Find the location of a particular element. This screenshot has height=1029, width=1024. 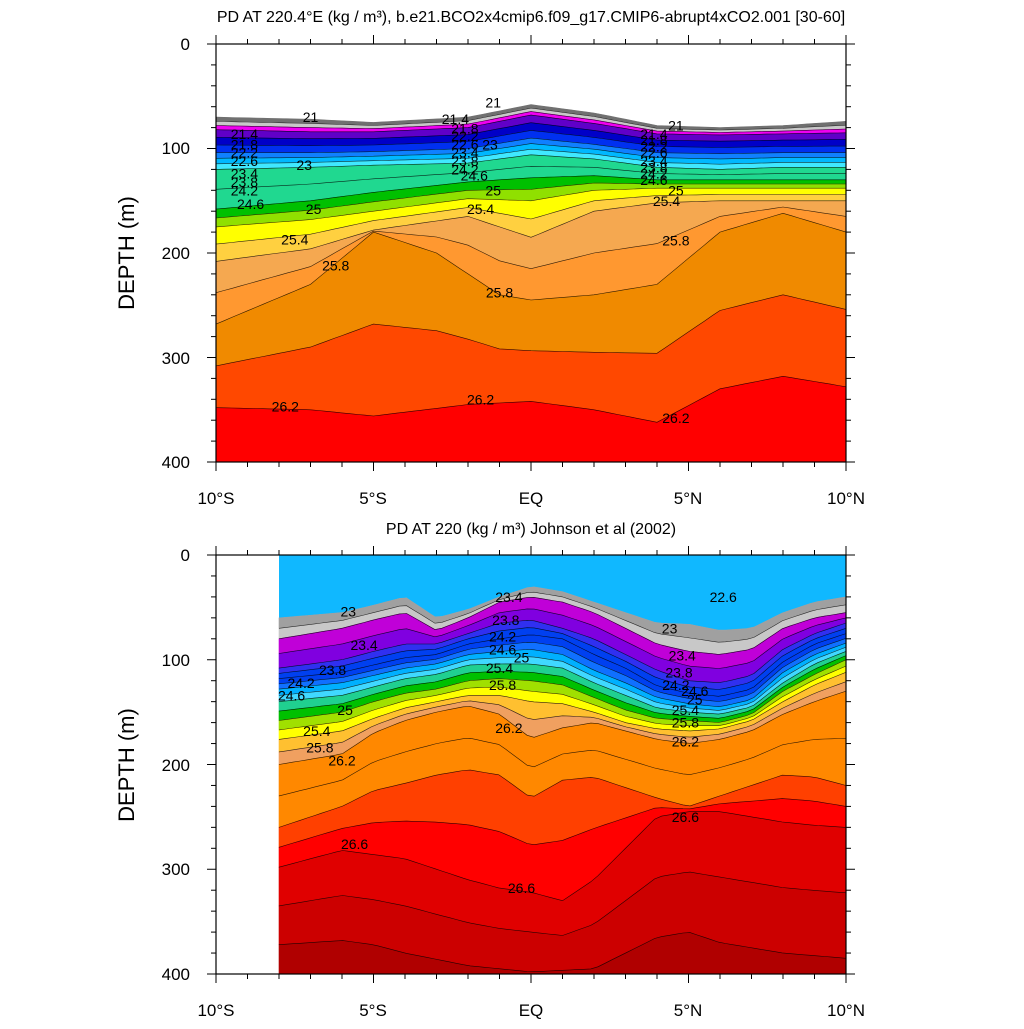

x-tick-label: EQ is located at coordinates (531, 498).